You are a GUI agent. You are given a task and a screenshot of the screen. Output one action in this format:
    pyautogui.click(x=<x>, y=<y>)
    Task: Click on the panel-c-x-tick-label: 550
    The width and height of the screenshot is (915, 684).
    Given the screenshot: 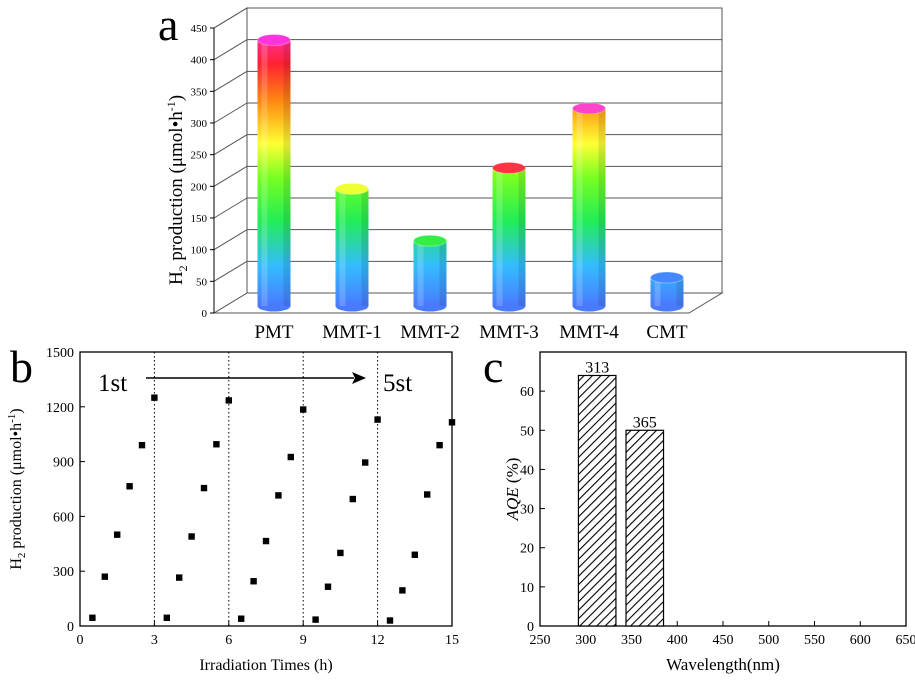 What is the action you would take?
    pyautogui.click(x=814, y=640)
    